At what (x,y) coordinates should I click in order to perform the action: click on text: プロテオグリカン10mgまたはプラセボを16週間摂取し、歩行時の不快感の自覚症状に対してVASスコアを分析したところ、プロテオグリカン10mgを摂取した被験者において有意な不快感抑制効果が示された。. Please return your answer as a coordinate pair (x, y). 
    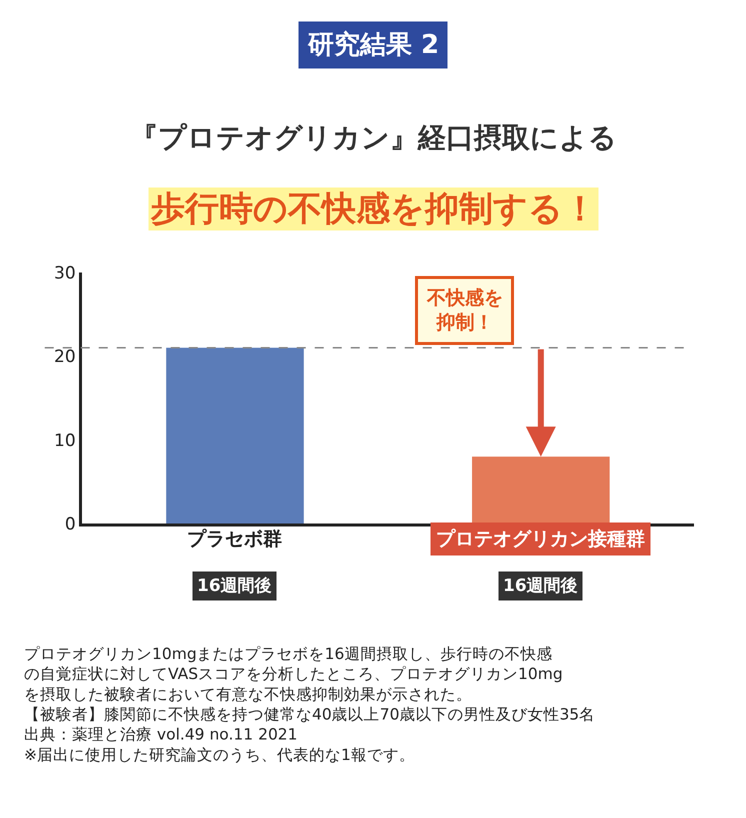
    Looking at the image, I should click on (293, 674).